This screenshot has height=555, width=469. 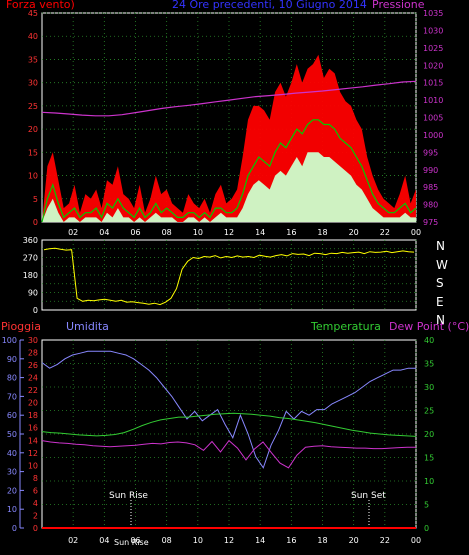 What do you see at coordinates (198, 232) in the screenshot?
I see `wind-x-tick: 10` at bounding box center [198, 232].